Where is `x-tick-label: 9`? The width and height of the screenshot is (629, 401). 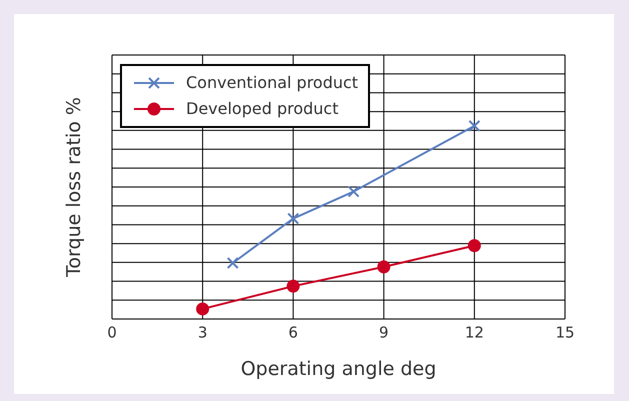 x-tick-label: 9 is located at coordinates (384, 333).